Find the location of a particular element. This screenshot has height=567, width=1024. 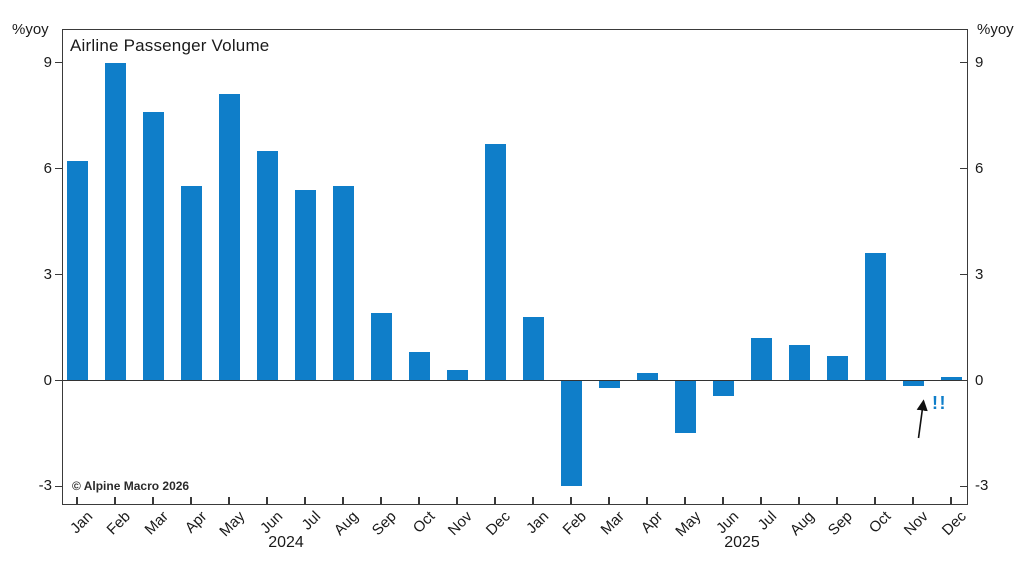

y-tick-label-left: 0 is located at coordinates (47, 380).